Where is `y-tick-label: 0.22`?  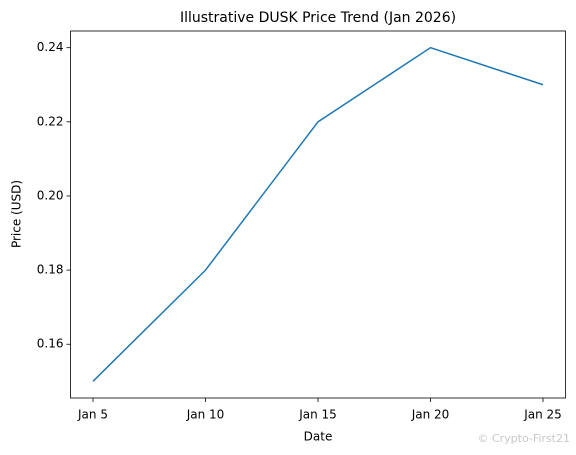
y-tick-label: 0.22 is located at coordinates (50, 121).